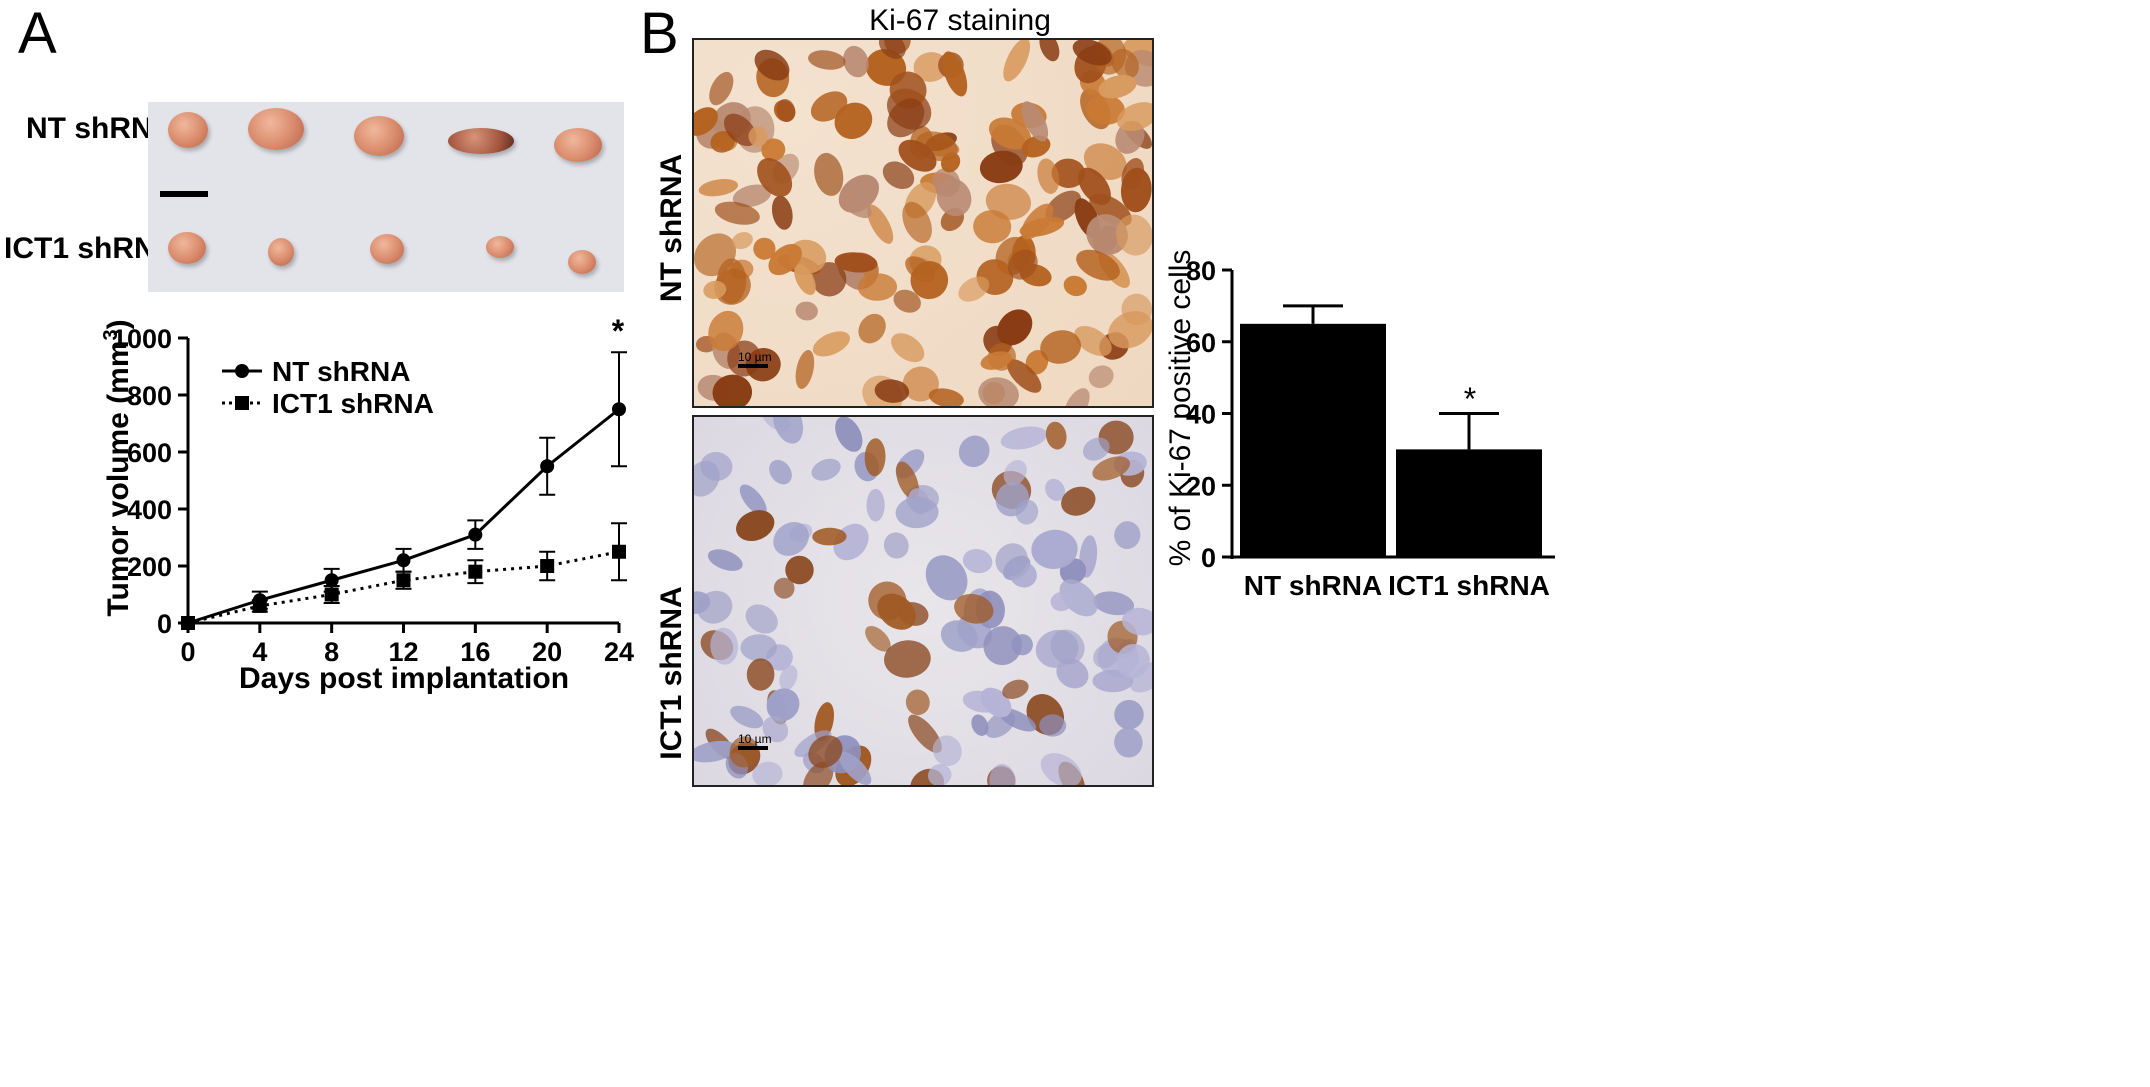 Image resolution: width=2150 pixels, height=1087 pixels. I want to click on micrograph-nt-shrna: 10 µm, so click(923, 223).